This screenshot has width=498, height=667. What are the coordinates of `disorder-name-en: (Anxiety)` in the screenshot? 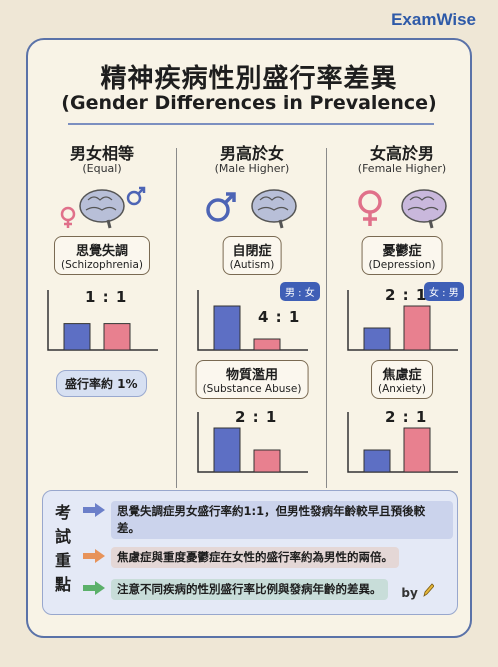 It's located at (402, 389).